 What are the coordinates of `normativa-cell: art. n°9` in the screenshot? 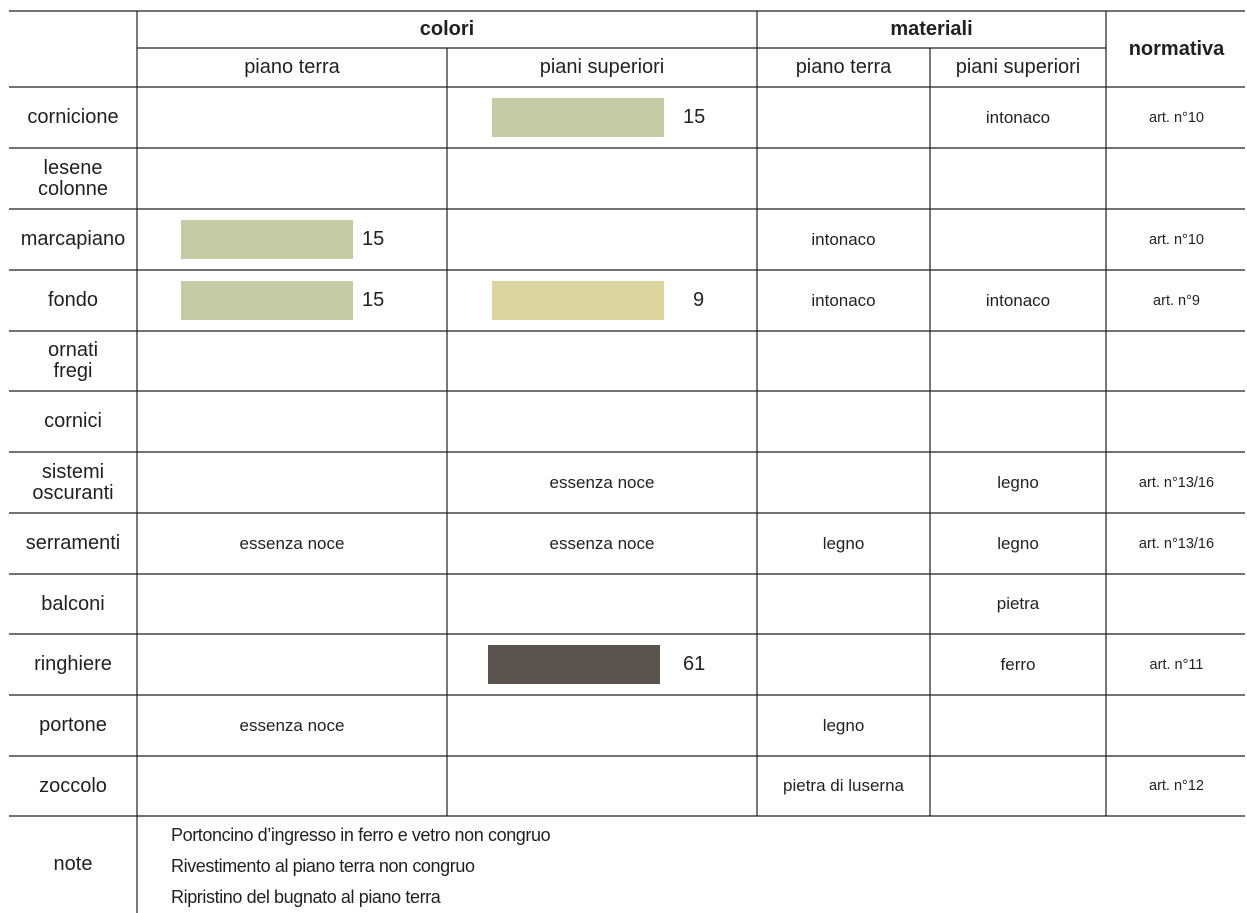 It's located at (1176, 300).